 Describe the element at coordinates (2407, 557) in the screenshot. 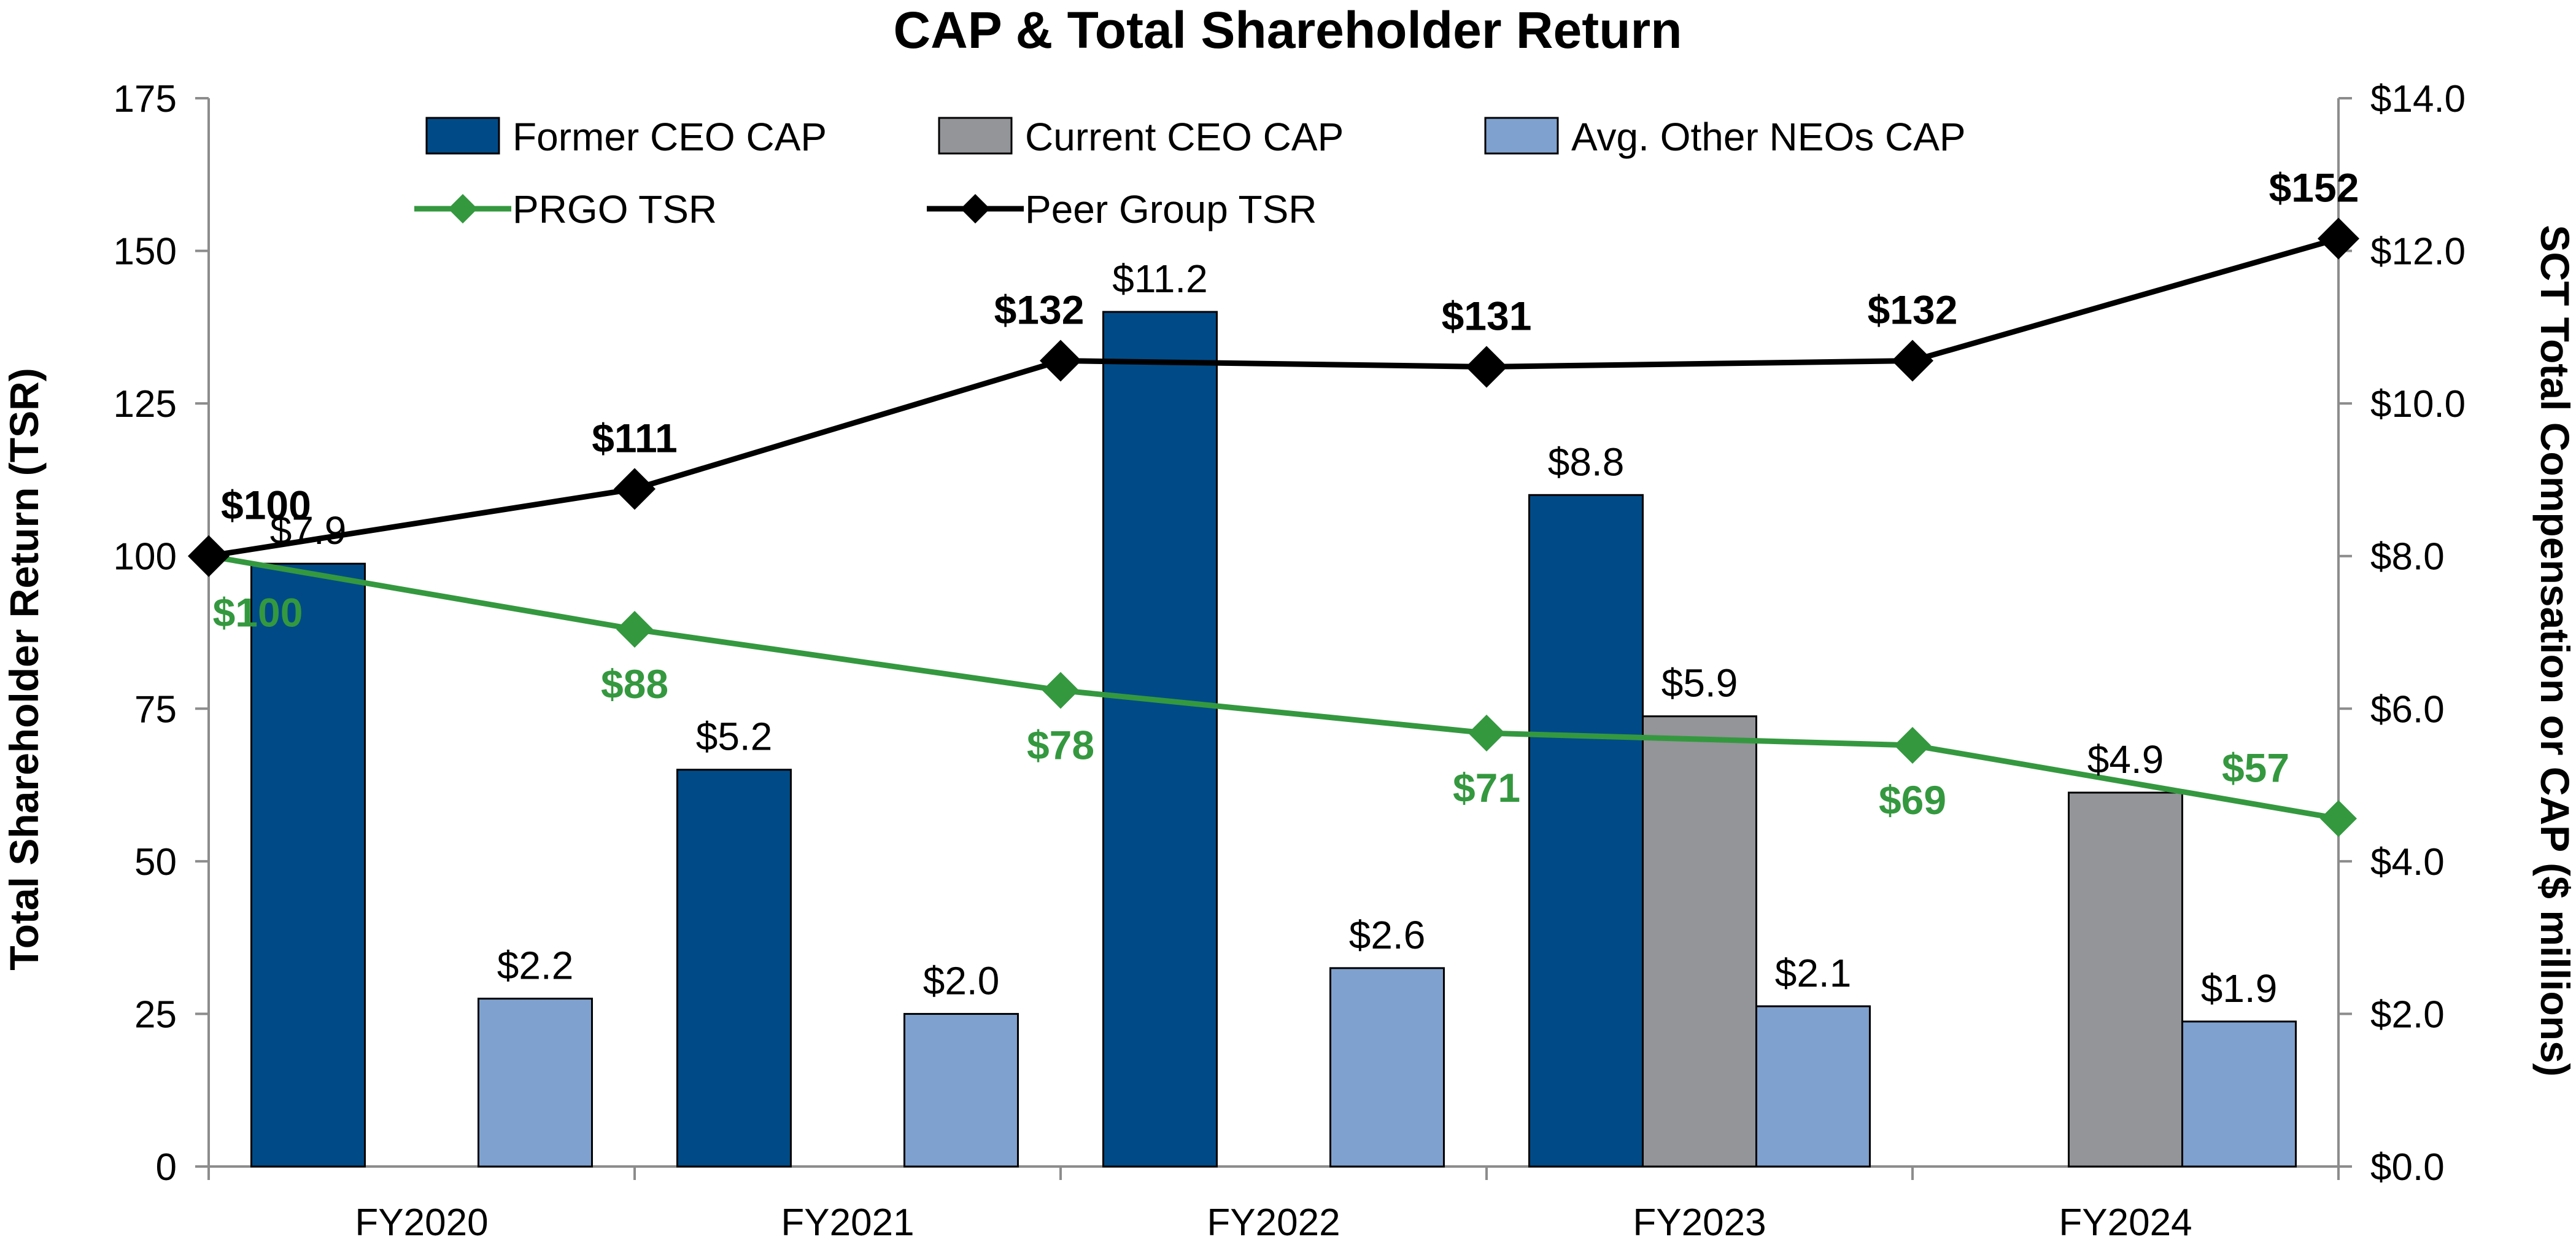

I see `y-right-tick-label: $8.0` at that location.